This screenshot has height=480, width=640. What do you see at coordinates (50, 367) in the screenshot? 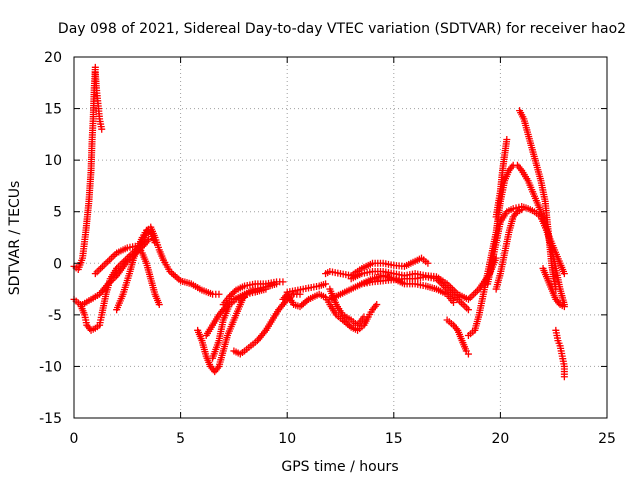
I see `y-tick-label: -10` at bounding box center [50, 367].